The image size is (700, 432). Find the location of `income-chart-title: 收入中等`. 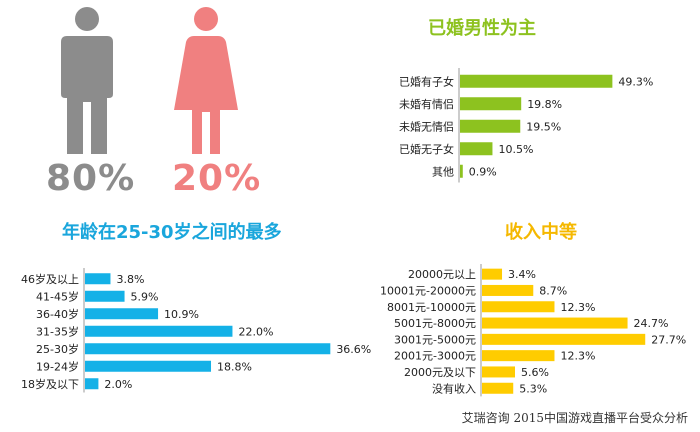

income-chart-title: 收入中等 is located at coordinates (541, 232).